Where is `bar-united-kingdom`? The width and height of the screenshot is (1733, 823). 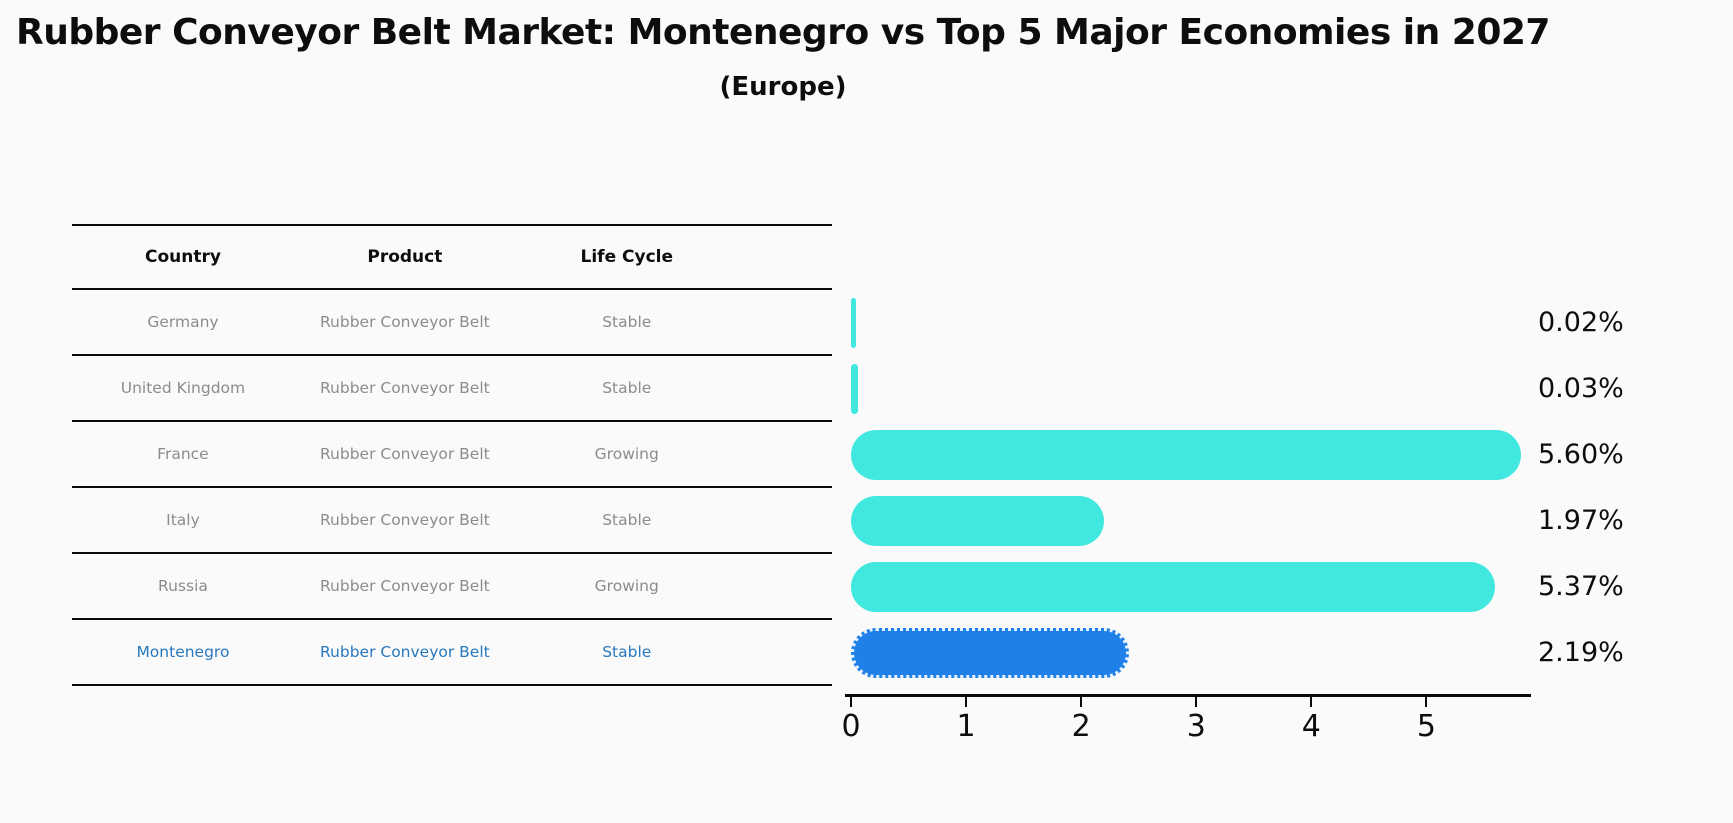 bar-united-kingdom is located at coordinates (854, 389).